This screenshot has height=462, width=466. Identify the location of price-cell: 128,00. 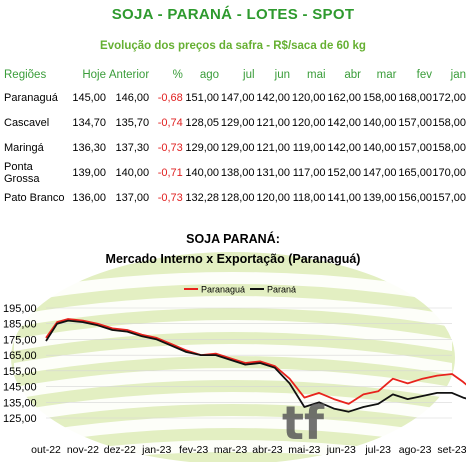
(237, 197).